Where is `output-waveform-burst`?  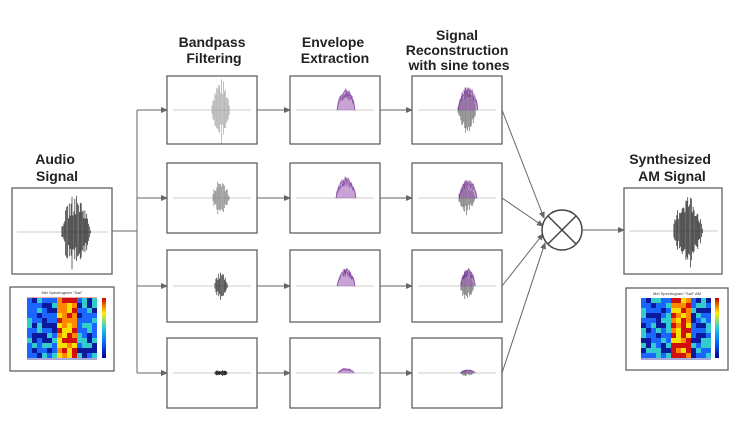 output-waveform-burst is located at coordinates (688, 232).